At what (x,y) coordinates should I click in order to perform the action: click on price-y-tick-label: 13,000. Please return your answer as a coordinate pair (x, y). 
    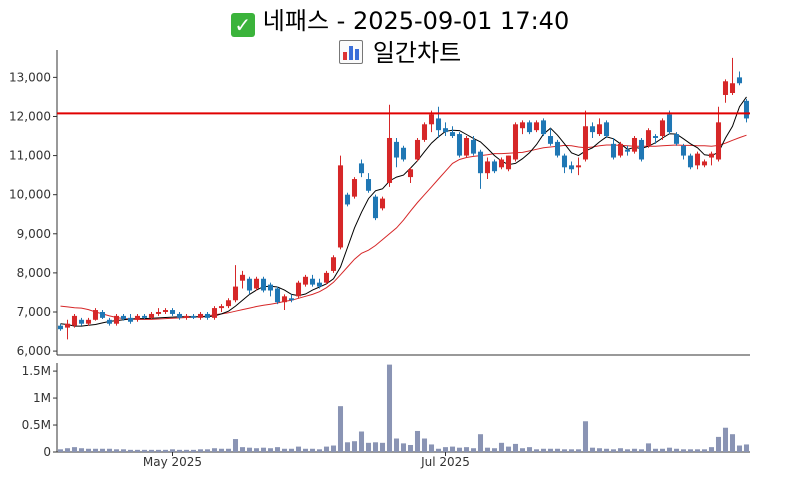
    Looking at the image, I should click on (30, 77).